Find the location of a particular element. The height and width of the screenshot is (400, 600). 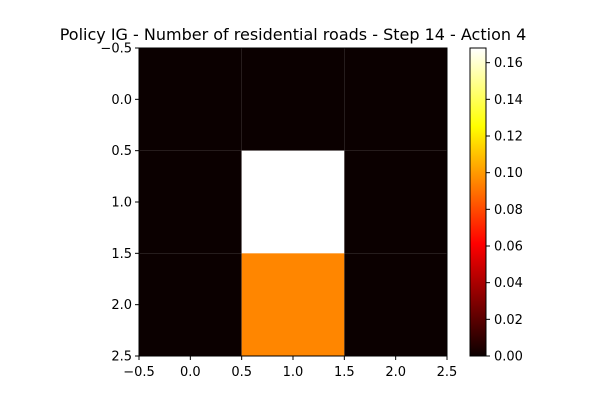

heatmap-cell-r2-c2 is located at coordinates (395, 304).